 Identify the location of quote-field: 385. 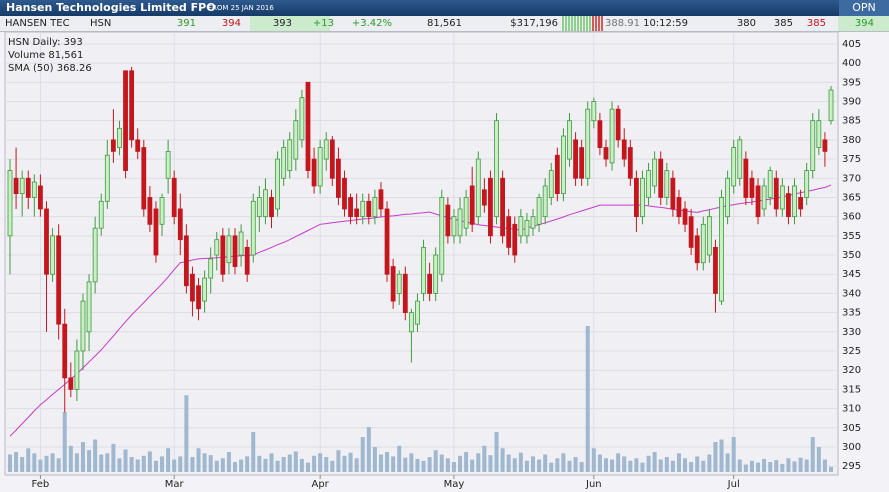
(783, 23).